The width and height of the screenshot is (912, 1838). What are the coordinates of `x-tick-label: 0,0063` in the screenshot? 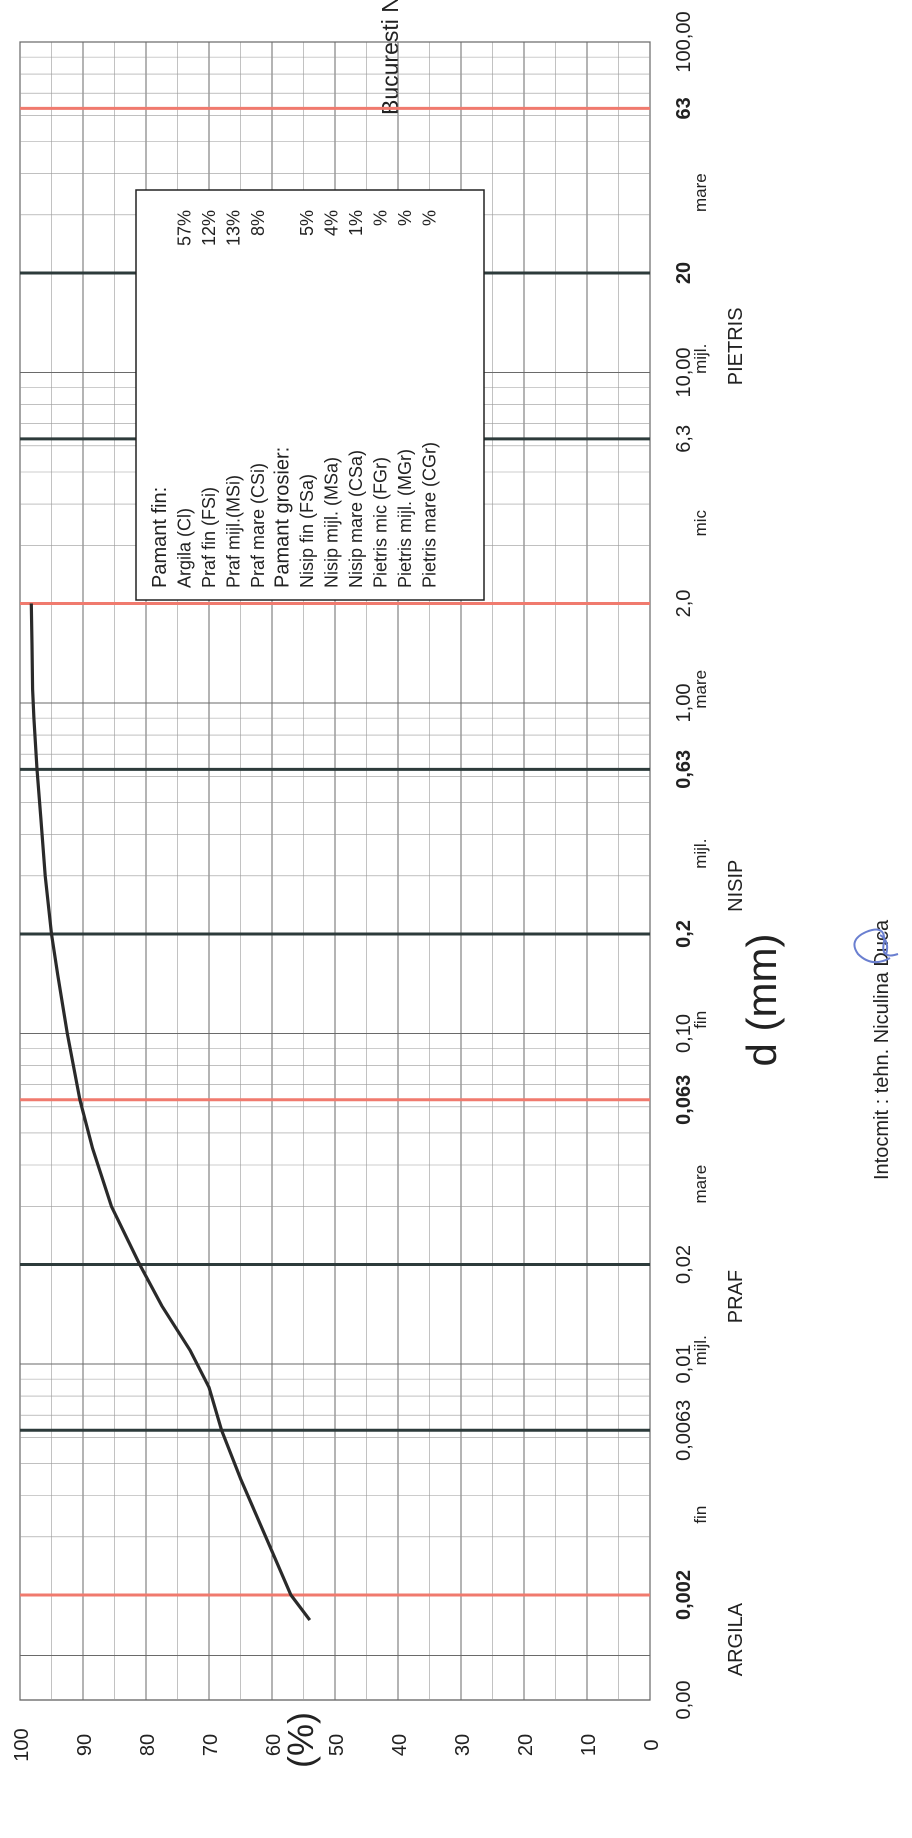 It's located at (684, 1430).